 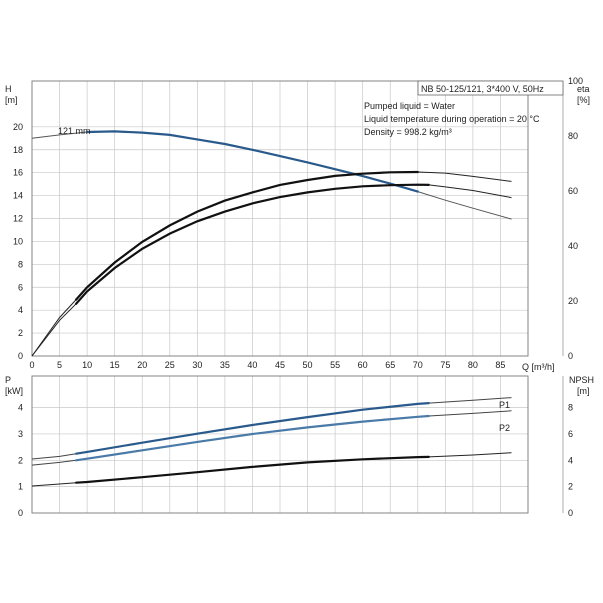 I want to click on h-tick-label: 4, so click(x=20, y=310).